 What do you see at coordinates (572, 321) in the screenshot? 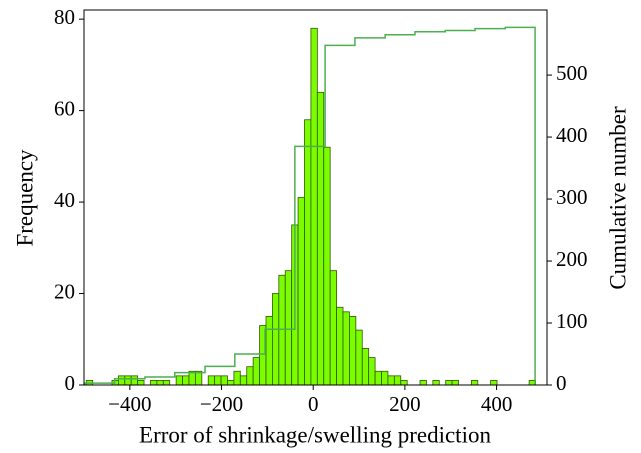
I see `y2-tick-label: 100` at bounding box center [572, 321].